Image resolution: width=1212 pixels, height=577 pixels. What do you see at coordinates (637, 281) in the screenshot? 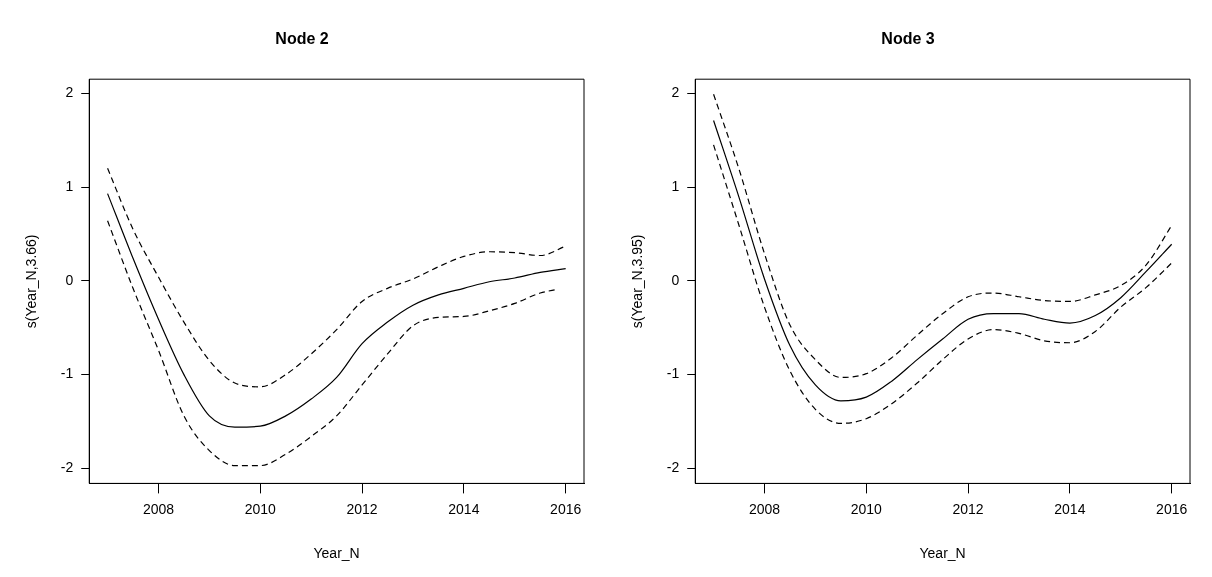
I see `y-axis-title: s(Year_N,3.95)` at bounding box center [637, 281].